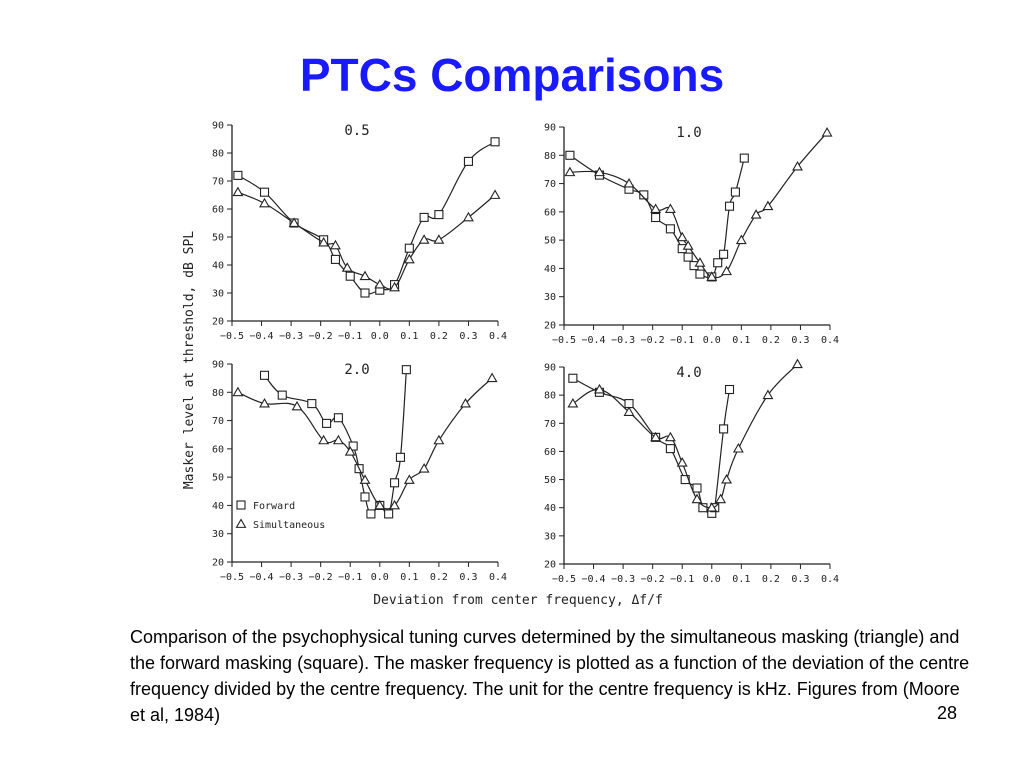 This screenshot has height=768, width=1024. Describe the element at coordinates (550, 480) in the screenshot. I see `panel-4-y-tick-label: 50` at that location.